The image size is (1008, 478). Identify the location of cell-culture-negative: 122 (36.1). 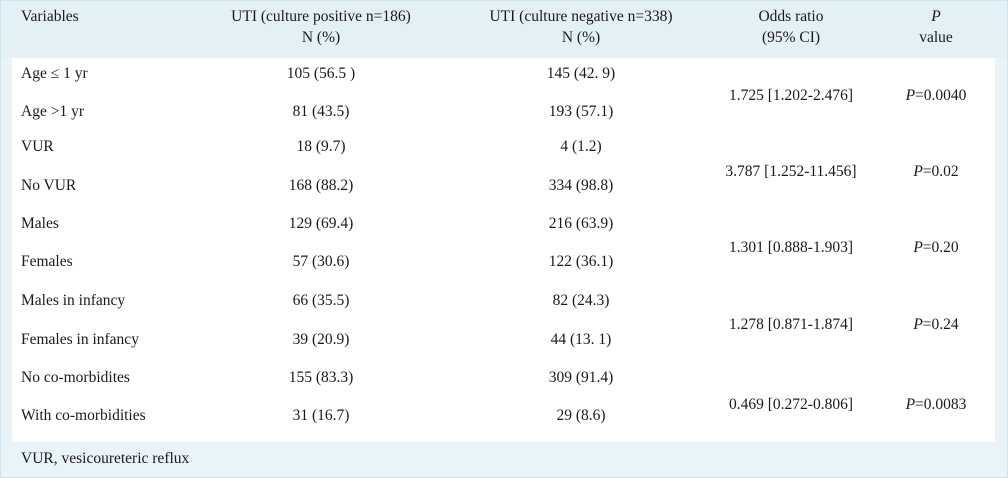
(581, 261).